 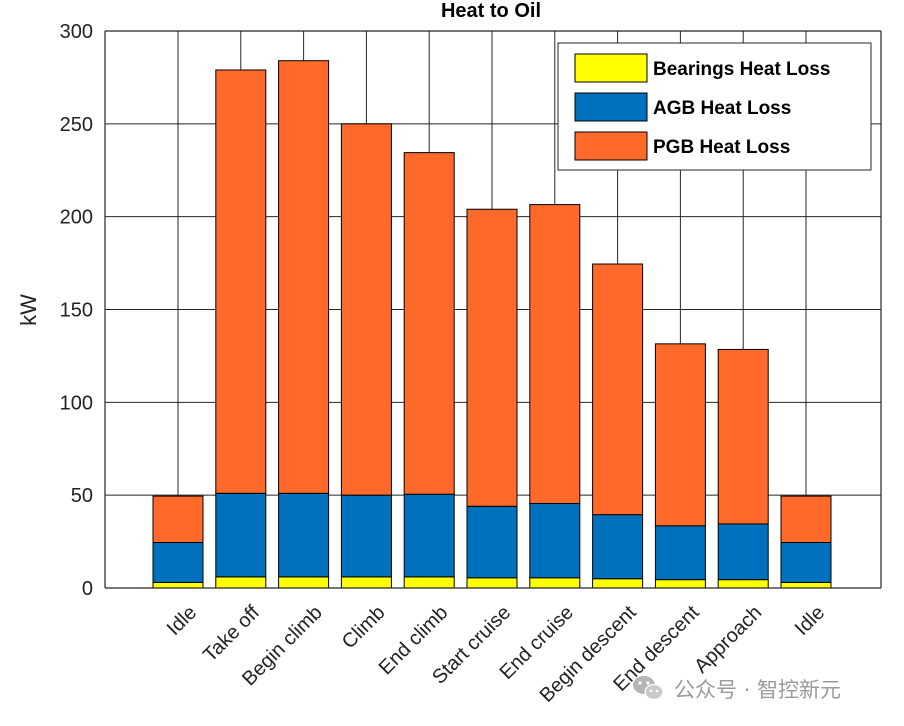 What do you see at coordinates (757, 690) in the screenshot?
I see `watermark-text: 公众号 · 智控新元` at bounding box center [757, 690].